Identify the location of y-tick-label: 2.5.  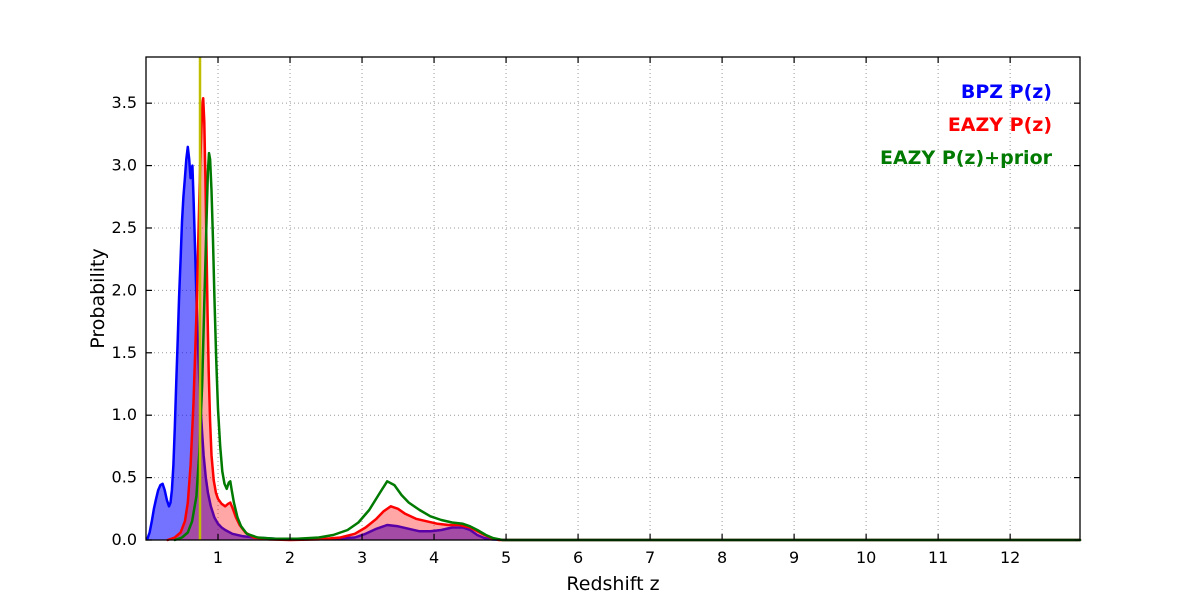
(124, 227).